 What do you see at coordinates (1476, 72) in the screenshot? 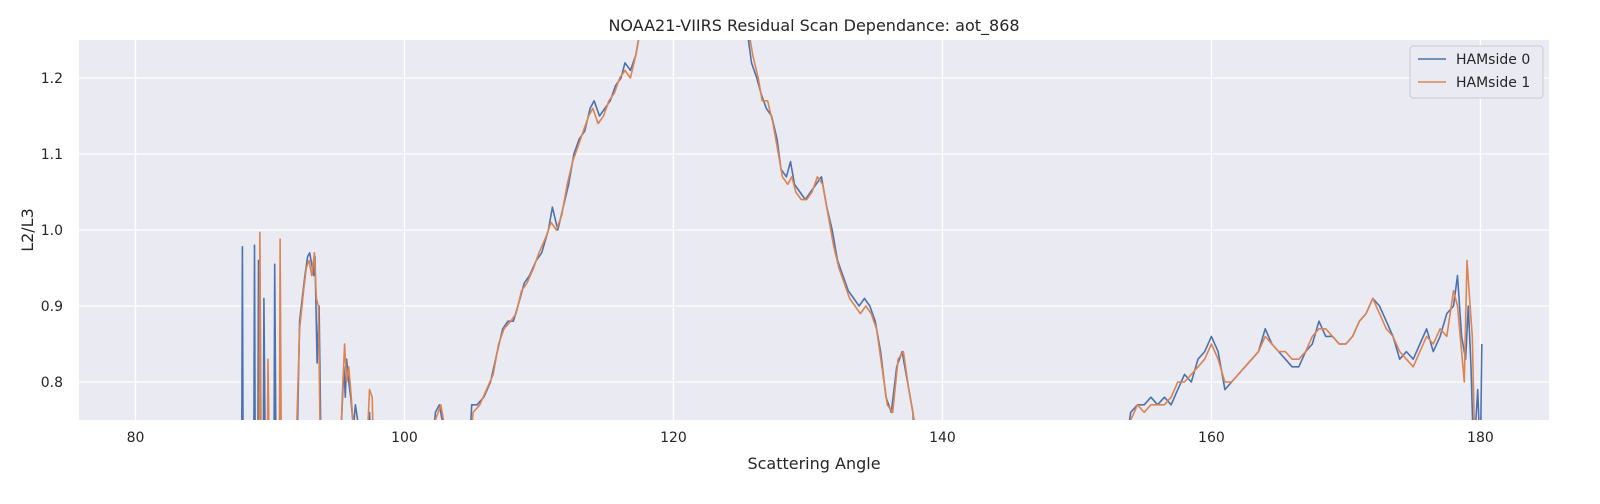
I see `legend: HAMside 0 HAMside 1` at bounding box center [1476, 72].